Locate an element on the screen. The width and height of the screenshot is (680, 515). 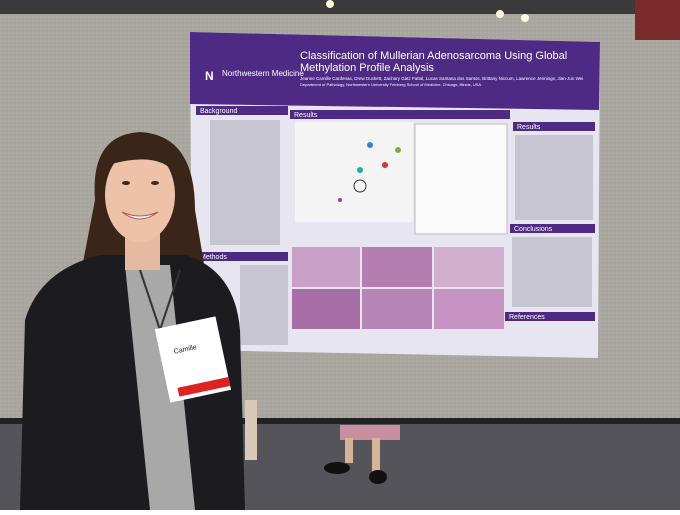
section-heading: Conclusions is located at coordinates (533, 229).